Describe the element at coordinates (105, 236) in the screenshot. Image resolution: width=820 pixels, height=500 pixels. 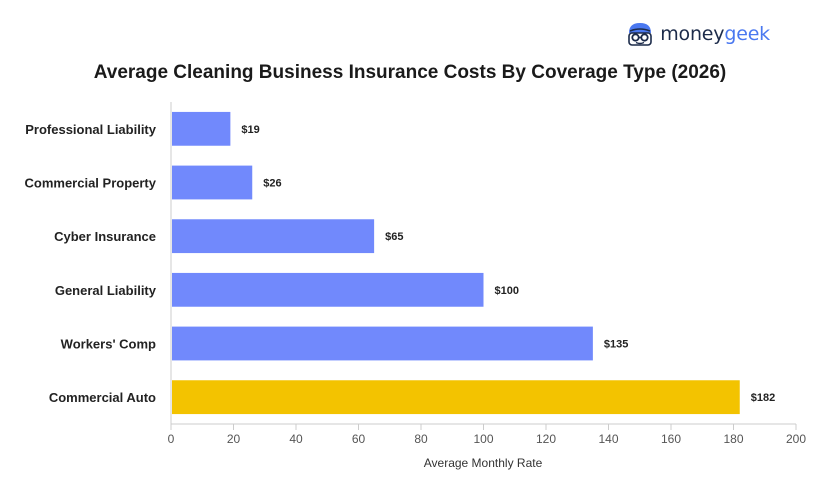
I see `category-label: Cyber Insurance` at that location.